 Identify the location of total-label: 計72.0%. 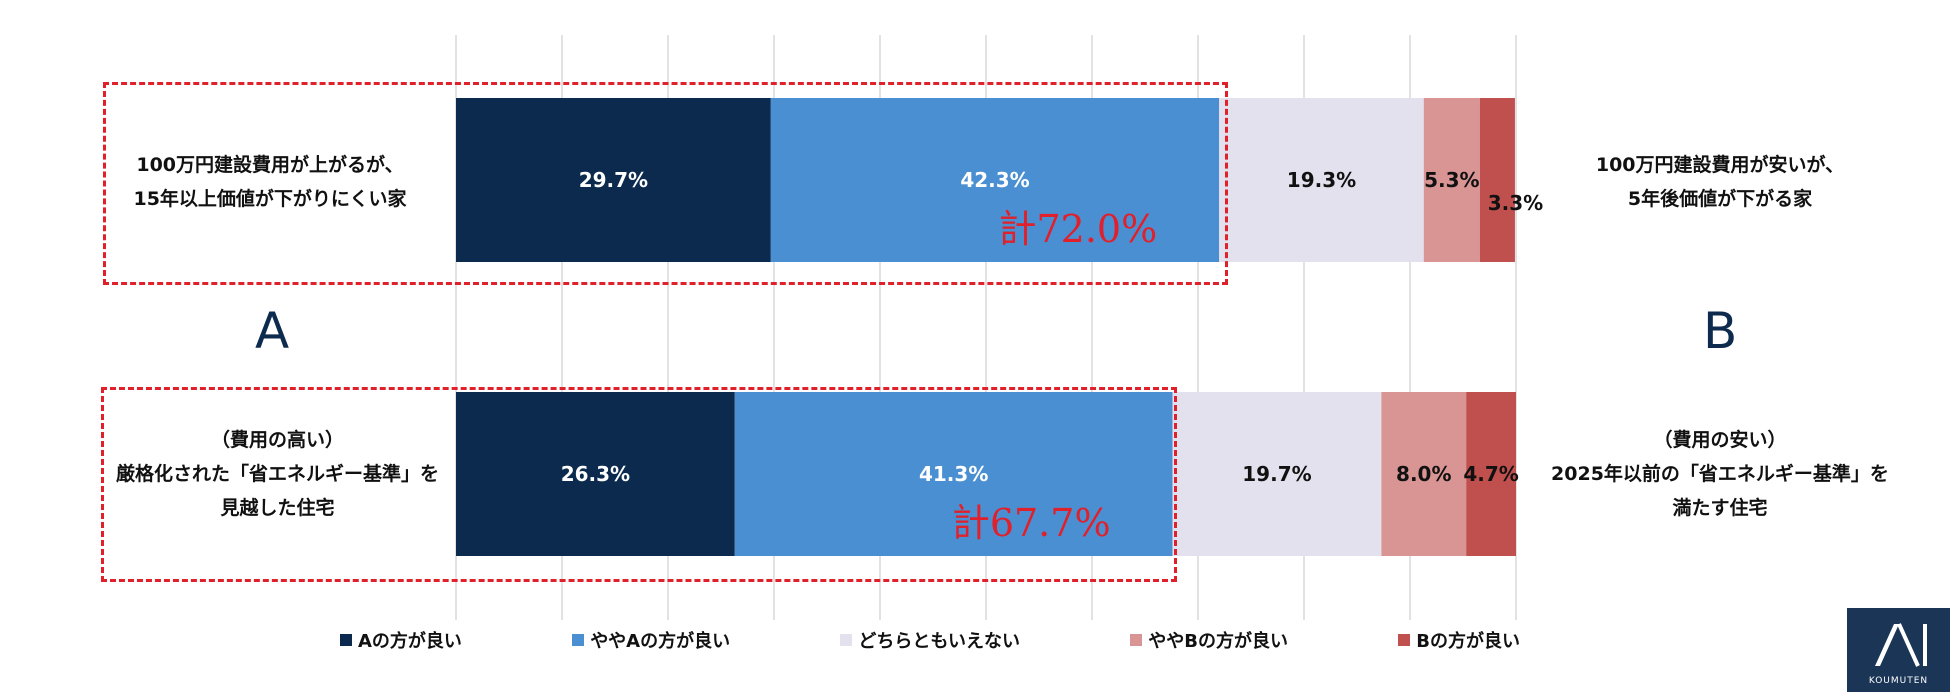
(1077, 229).